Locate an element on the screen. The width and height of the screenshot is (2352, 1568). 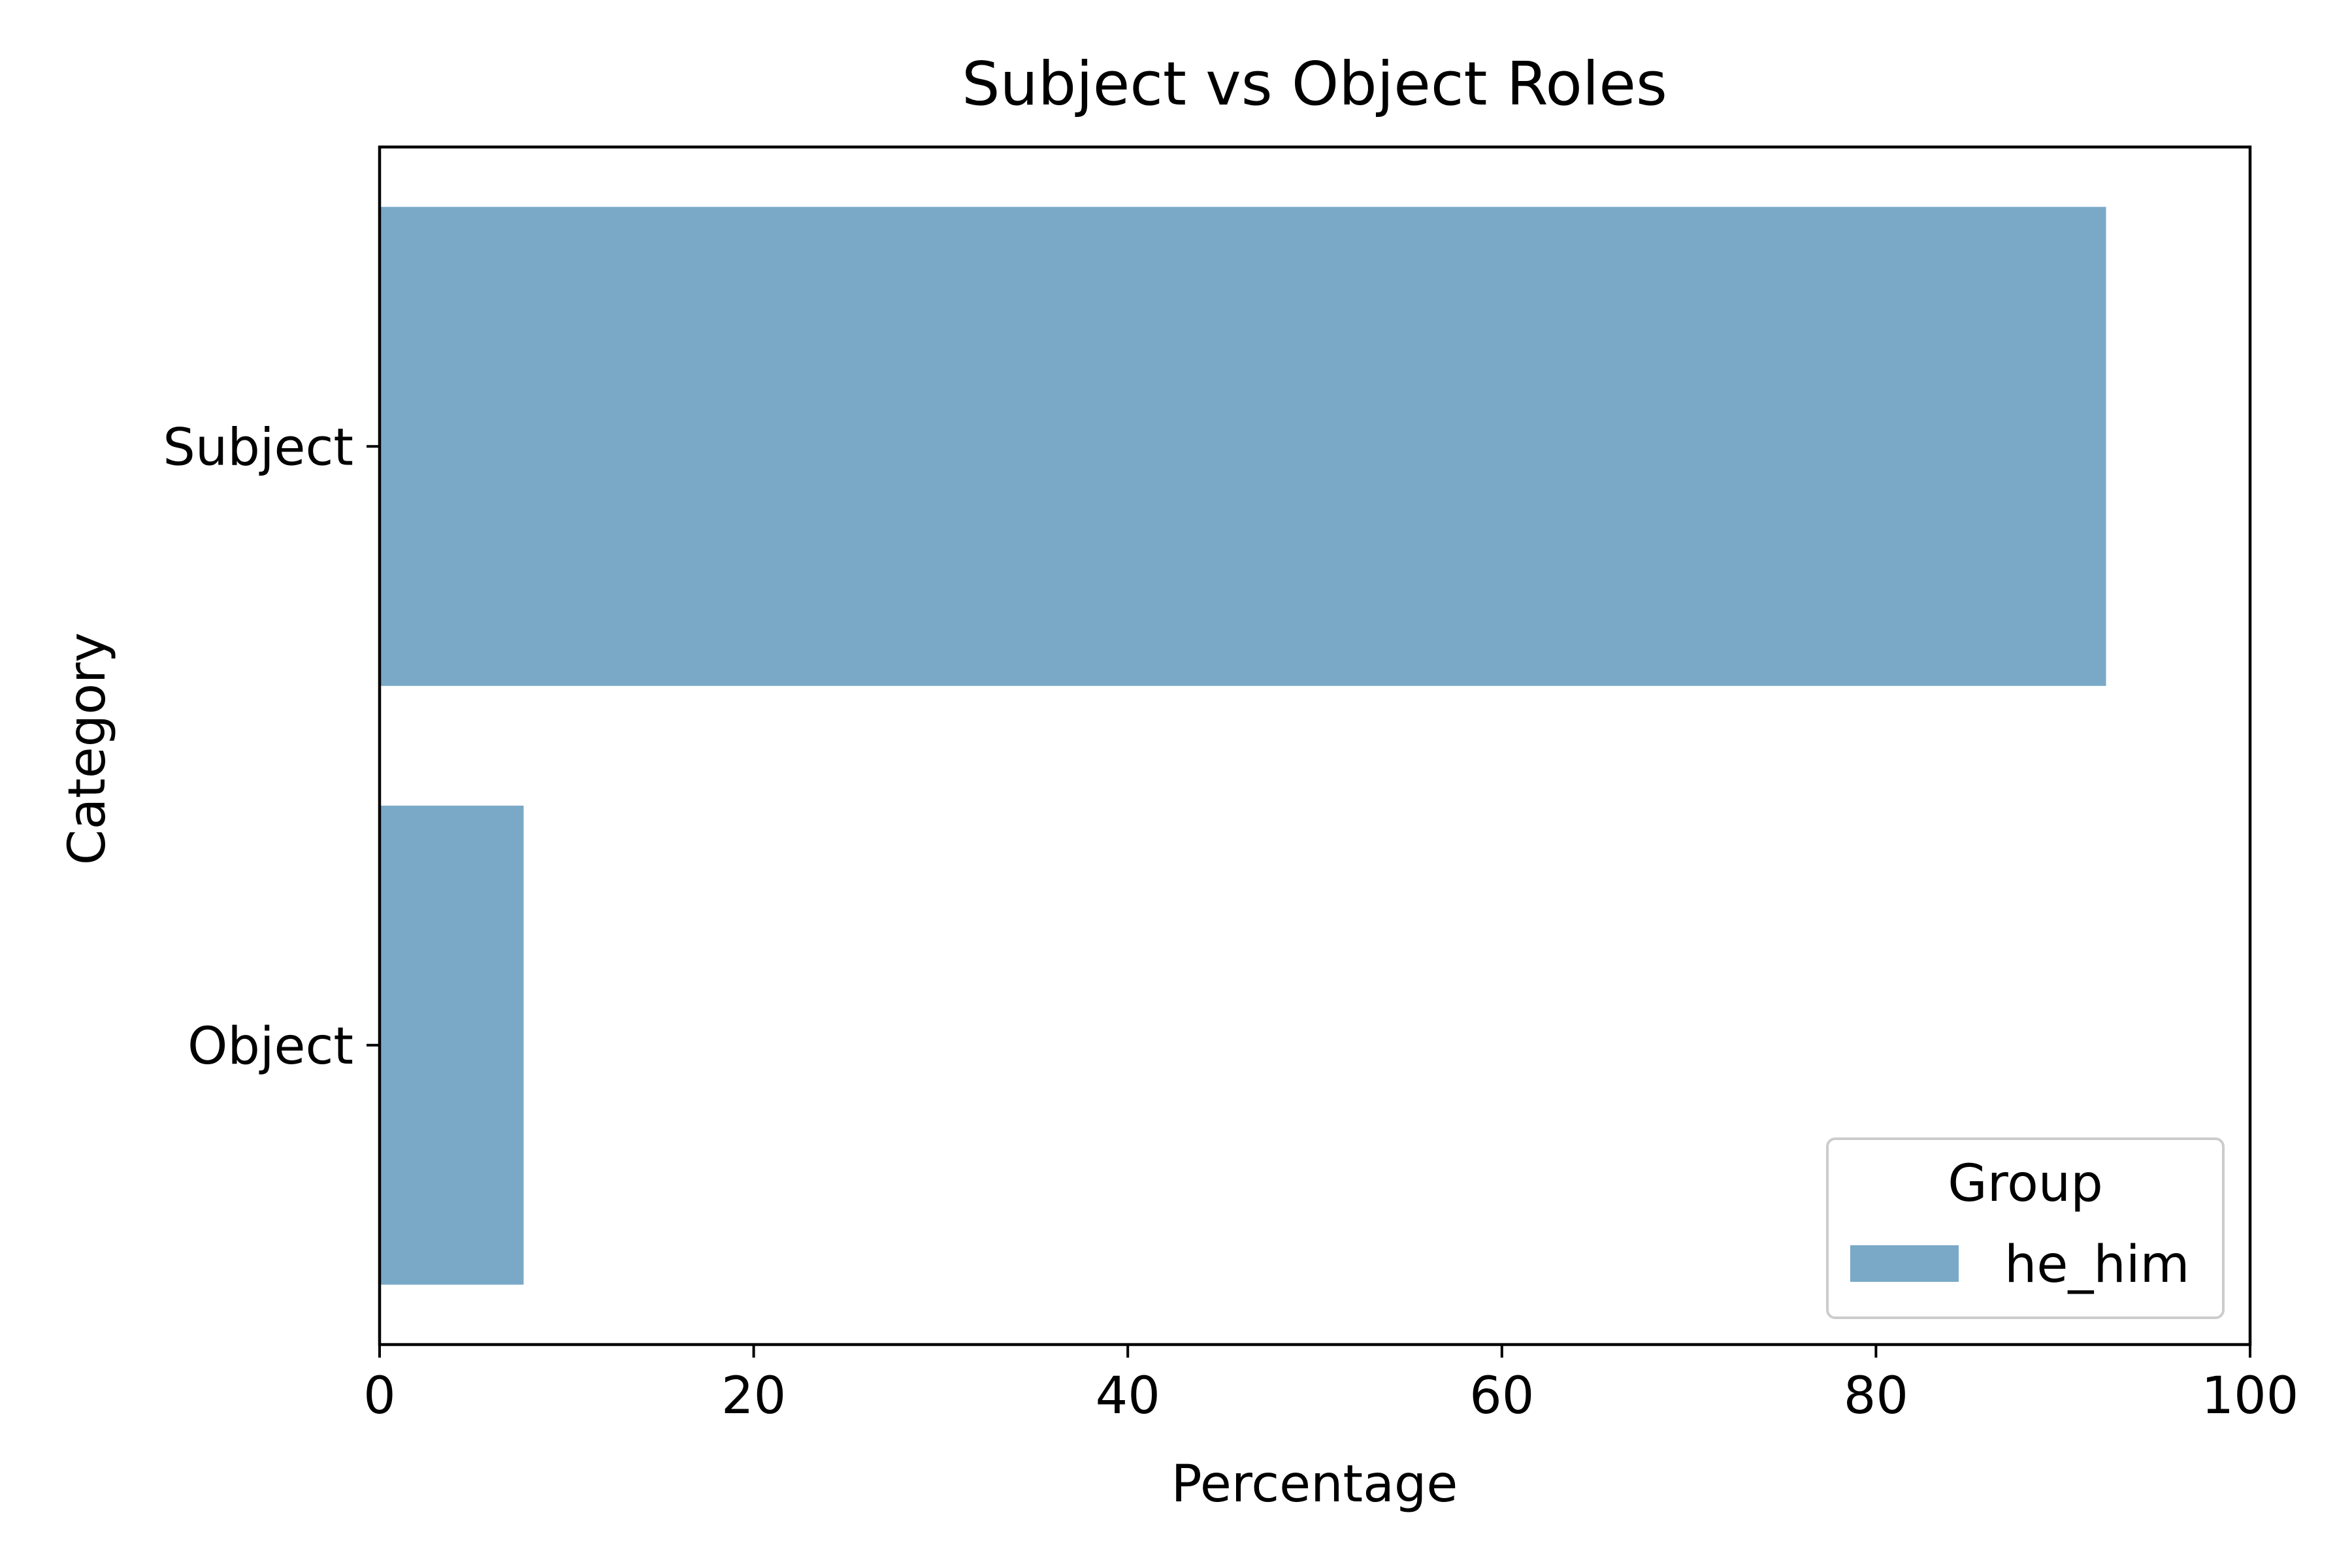
x-tick-label: 20 is located at coordinates (753, 1396).